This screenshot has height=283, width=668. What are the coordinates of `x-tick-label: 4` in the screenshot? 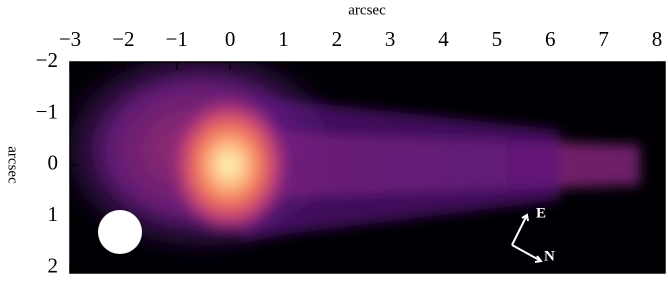 It's located at (443, 39).